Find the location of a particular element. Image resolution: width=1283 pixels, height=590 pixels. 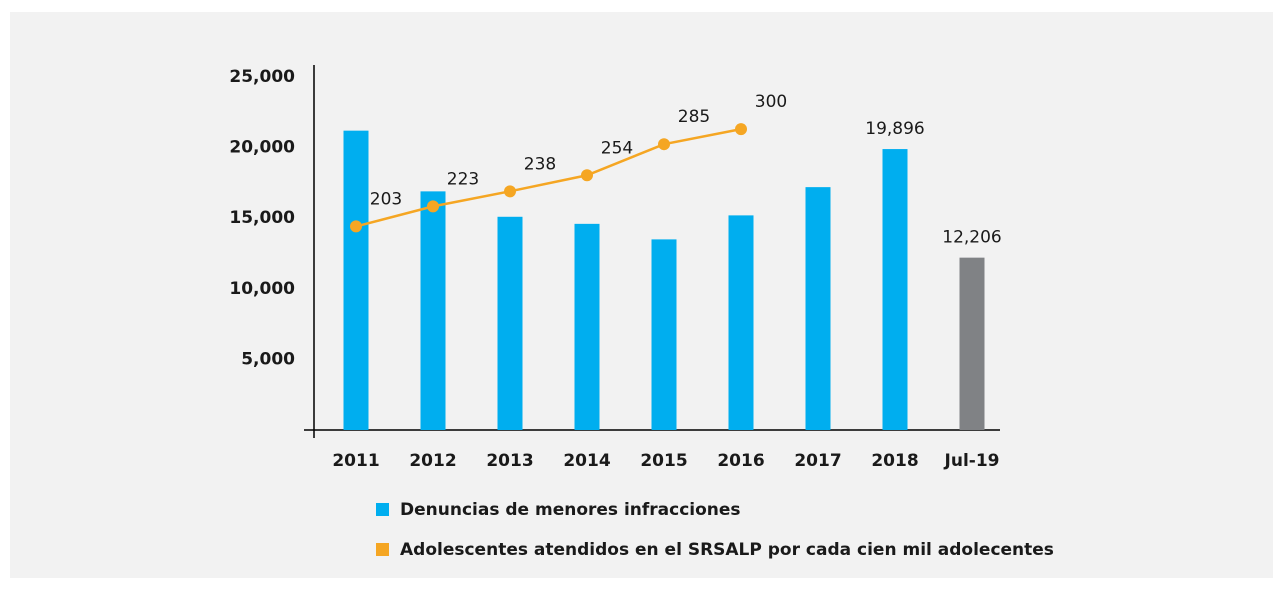

x-tick-label: 2014 is located at coordinates (586, 461).